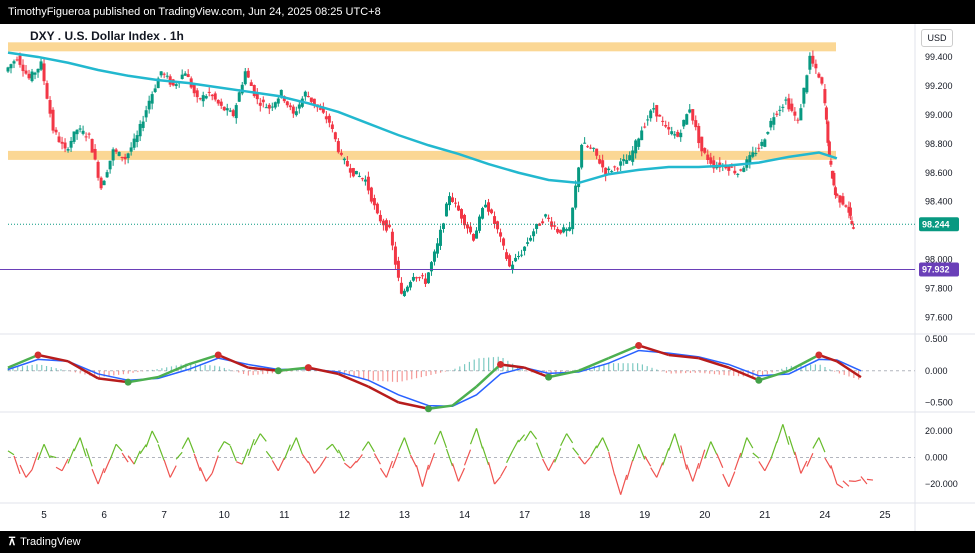 Image resolution: width=975 pixels, height=553 pixels. I want to click on zone-resistance, so click(422, 47).